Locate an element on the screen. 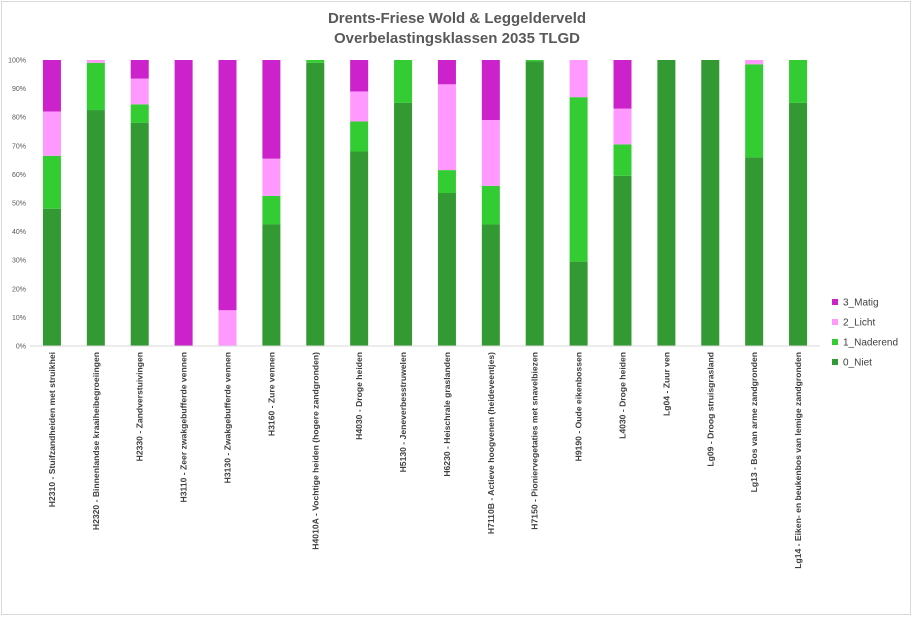 This screenshot has width=914, height=618. x-tick-label: H3110 - Zeer zwakgebufferde vennen is located at coordinates (184, 427).